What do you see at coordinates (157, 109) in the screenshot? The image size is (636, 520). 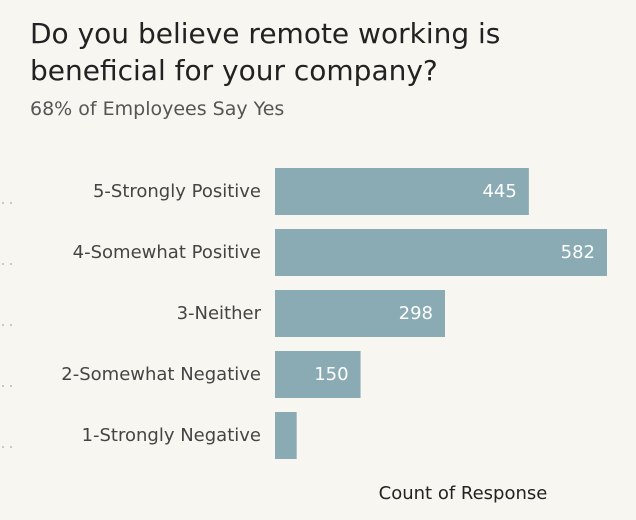 I see `chart-subtitle: 68% of Employees Say Yes` at bounding box center [157, 109].